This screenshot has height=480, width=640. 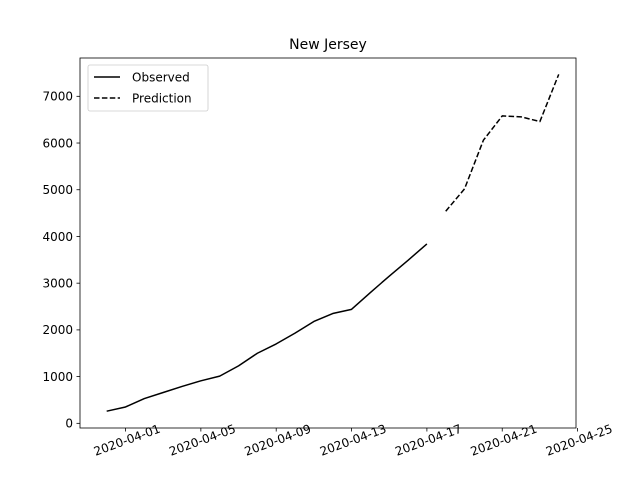 I want to click on y-tick-label: 6000, so click(x=57, y=143).